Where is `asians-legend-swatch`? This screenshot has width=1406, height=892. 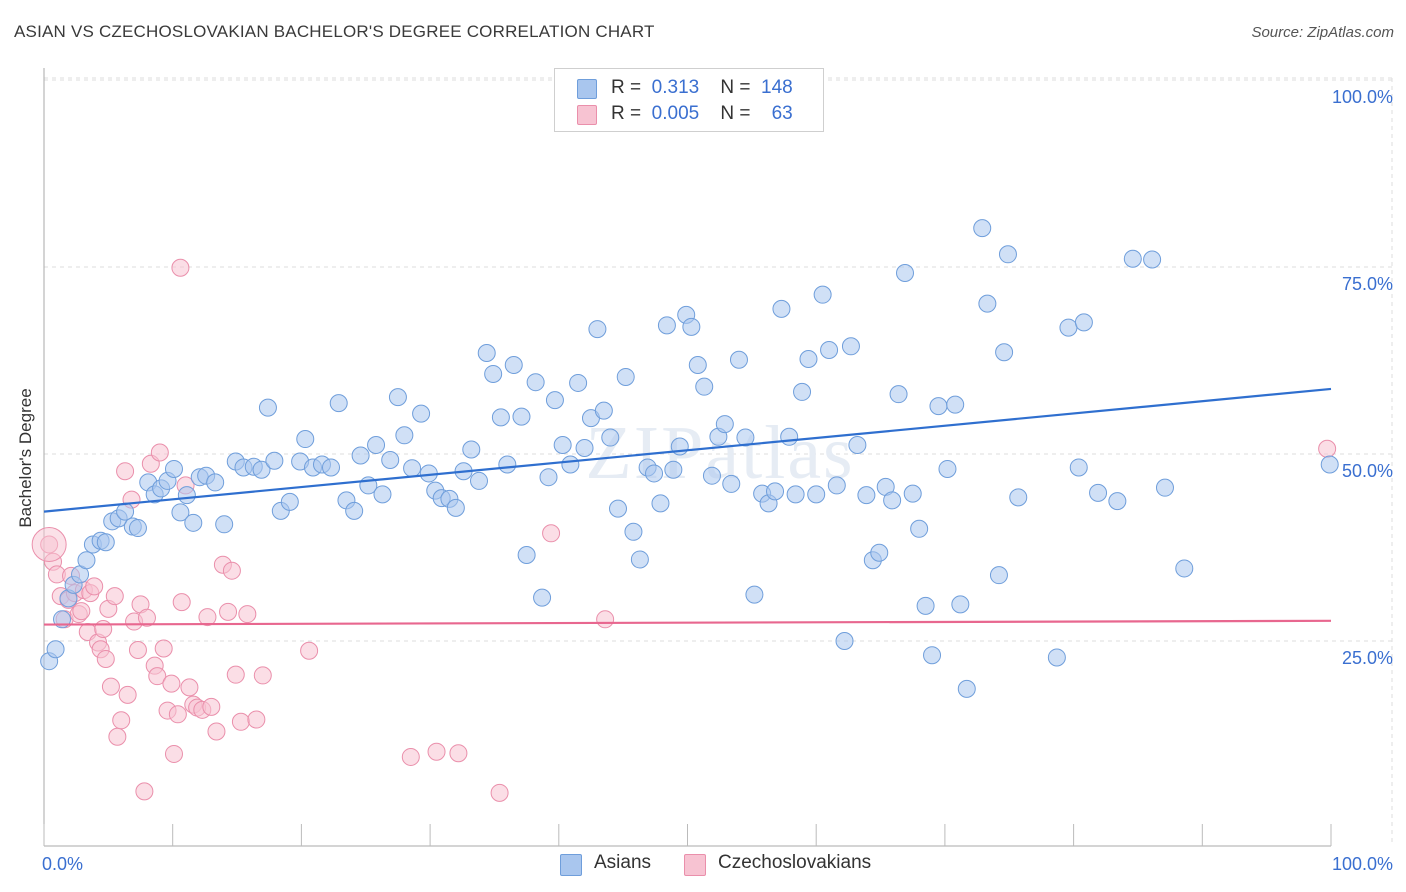 asians-legend-swatch is located at coordinates (571, 865).